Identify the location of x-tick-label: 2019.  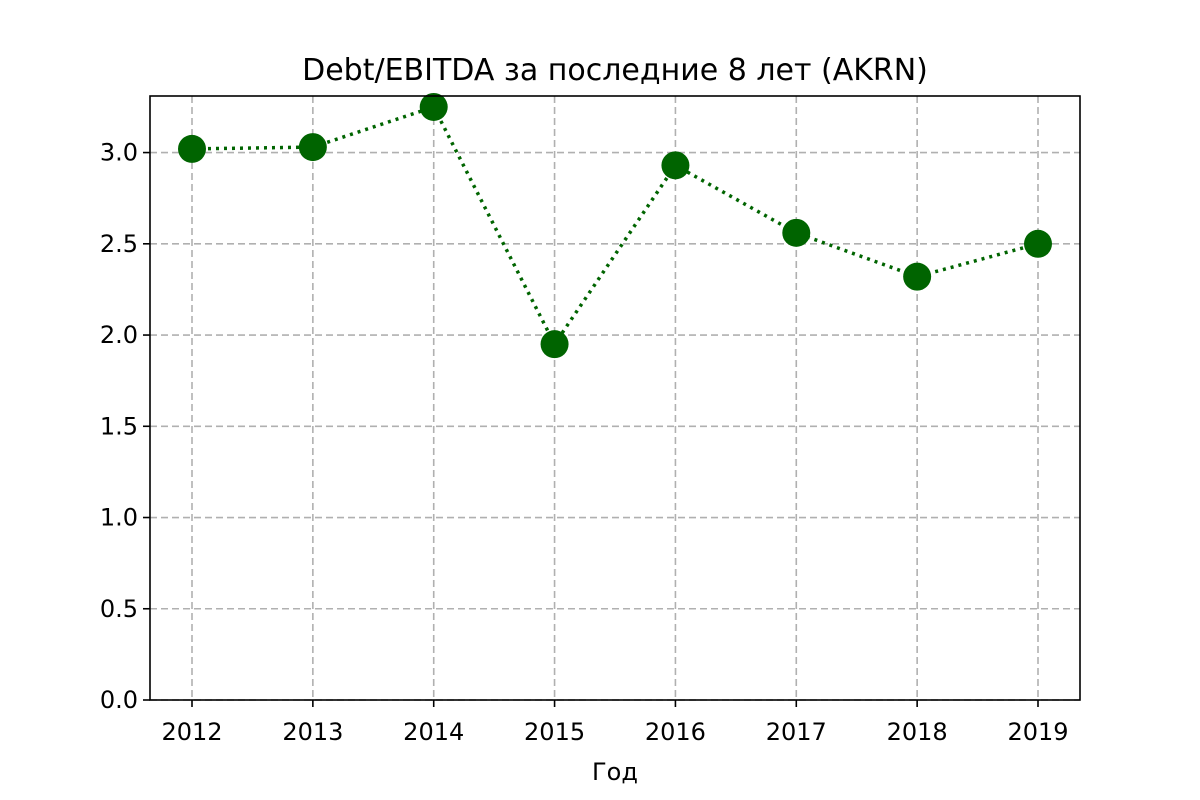
(1037, 732).